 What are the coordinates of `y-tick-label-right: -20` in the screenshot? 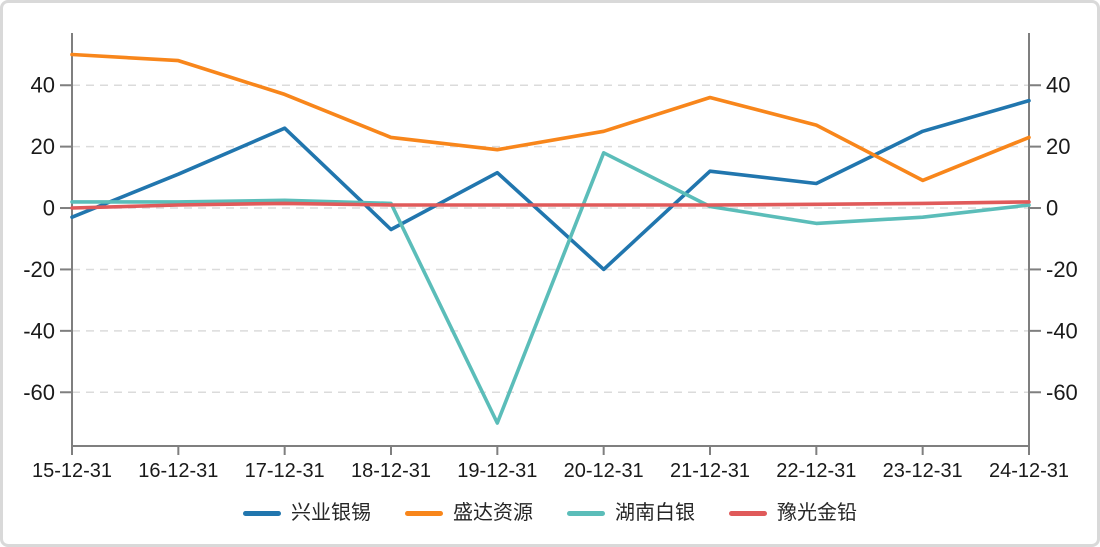 It's located at (1062, 269).